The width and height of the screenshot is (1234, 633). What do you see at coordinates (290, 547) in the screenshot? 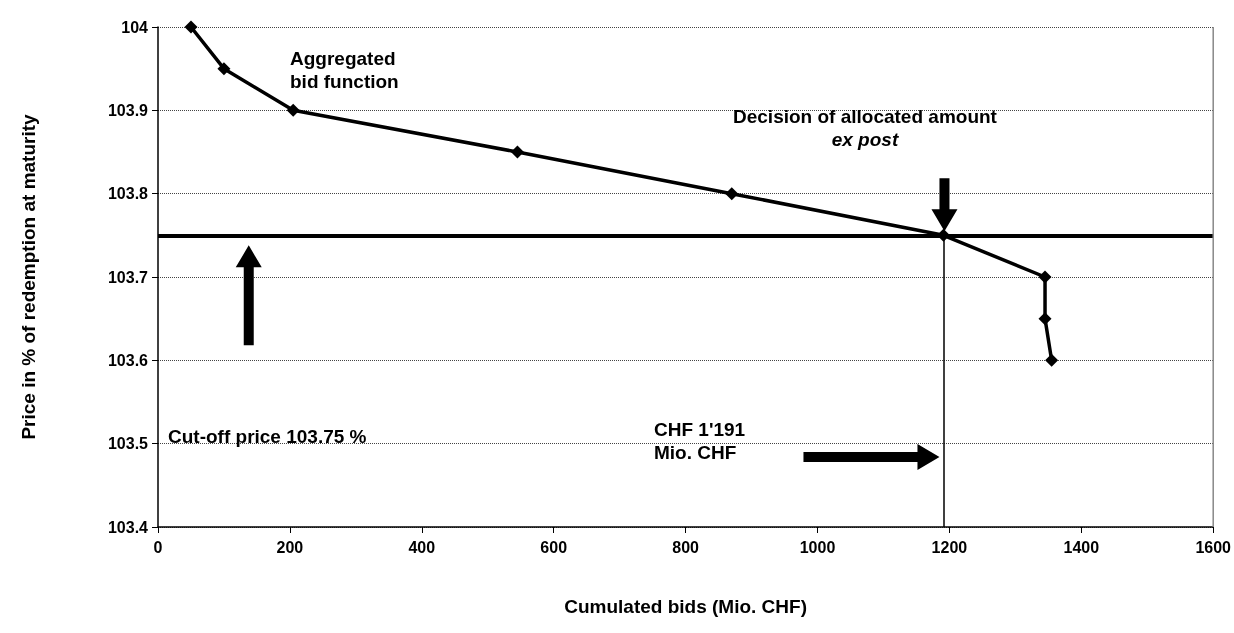
I see `x-tick-label: 200` at bounding box center [290, 547].